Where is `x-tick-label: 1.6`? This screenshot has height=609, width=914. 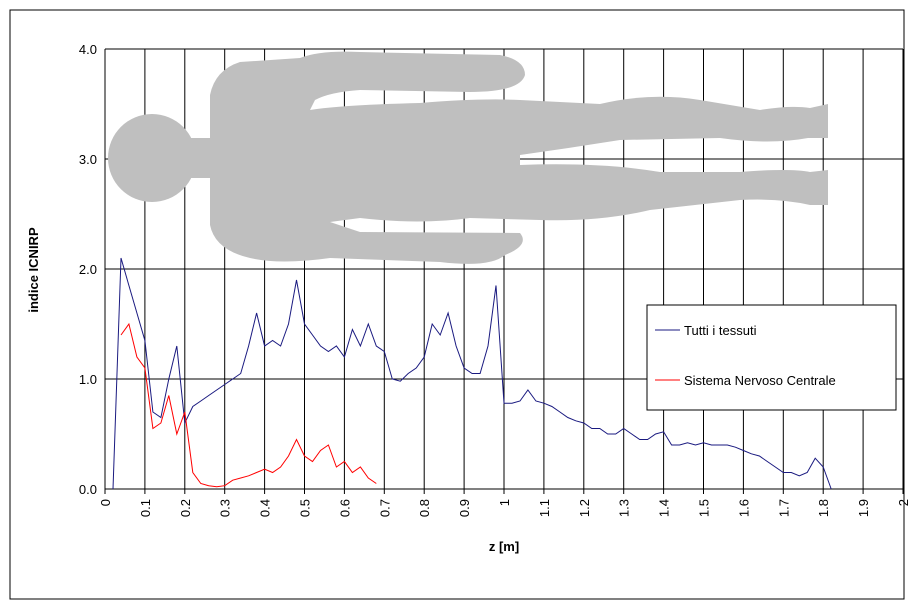
x-tick-label: 1.6 is located at coordinates (743, 508).